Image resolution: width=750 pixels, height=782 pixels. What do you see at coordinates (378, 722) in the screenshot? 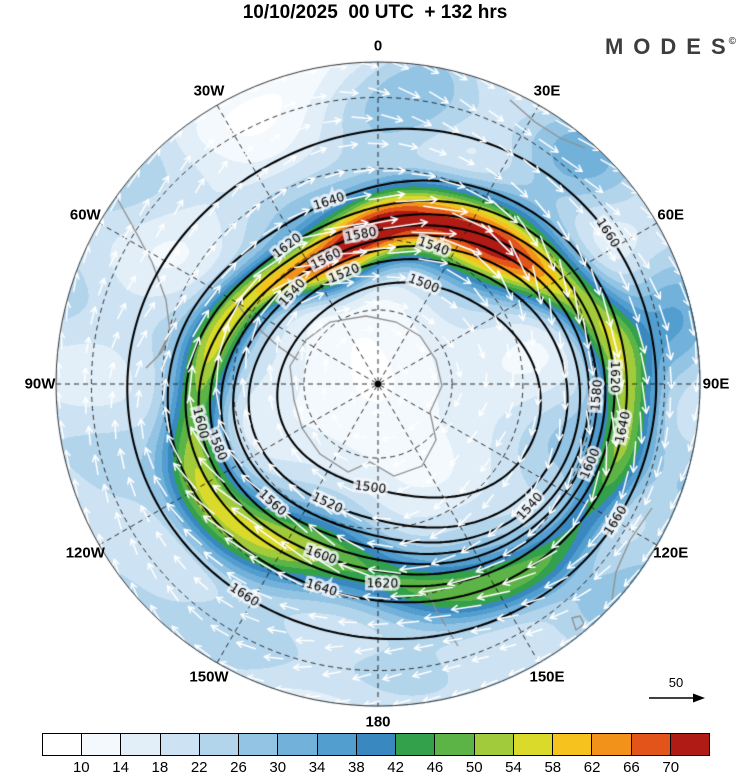
I see `longitude-label: 180` at bounding box center [378, 722].